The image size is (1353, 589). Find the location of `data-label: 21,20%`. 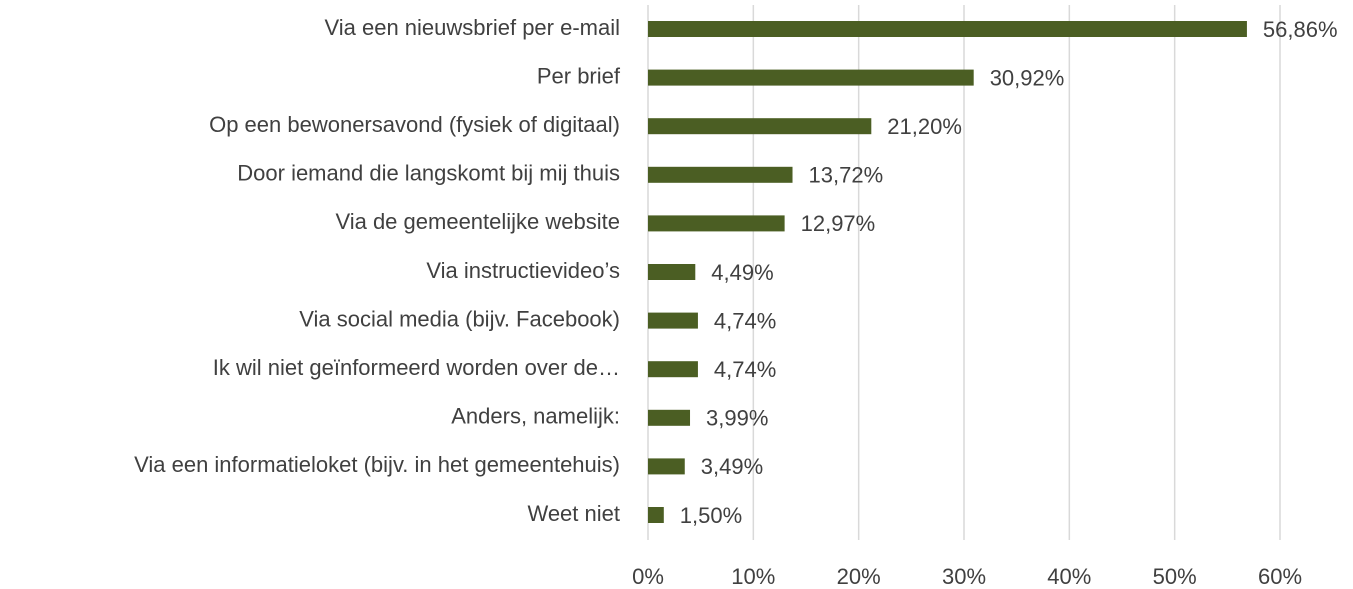

data-label: 21,20% is located at coordinates (924, 126).